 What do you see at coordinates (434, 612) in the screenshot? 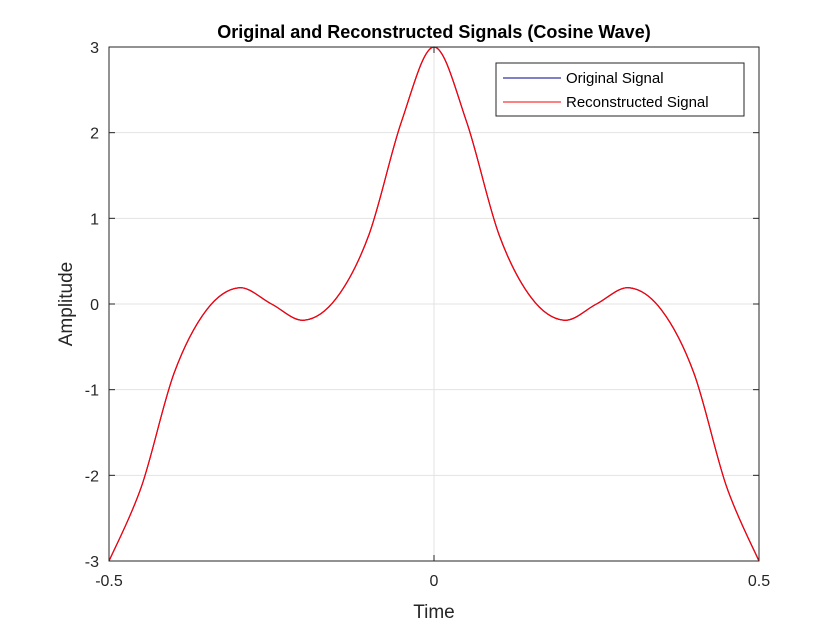
I see `x-axis-label: Time` at bounding box center [434, 612].